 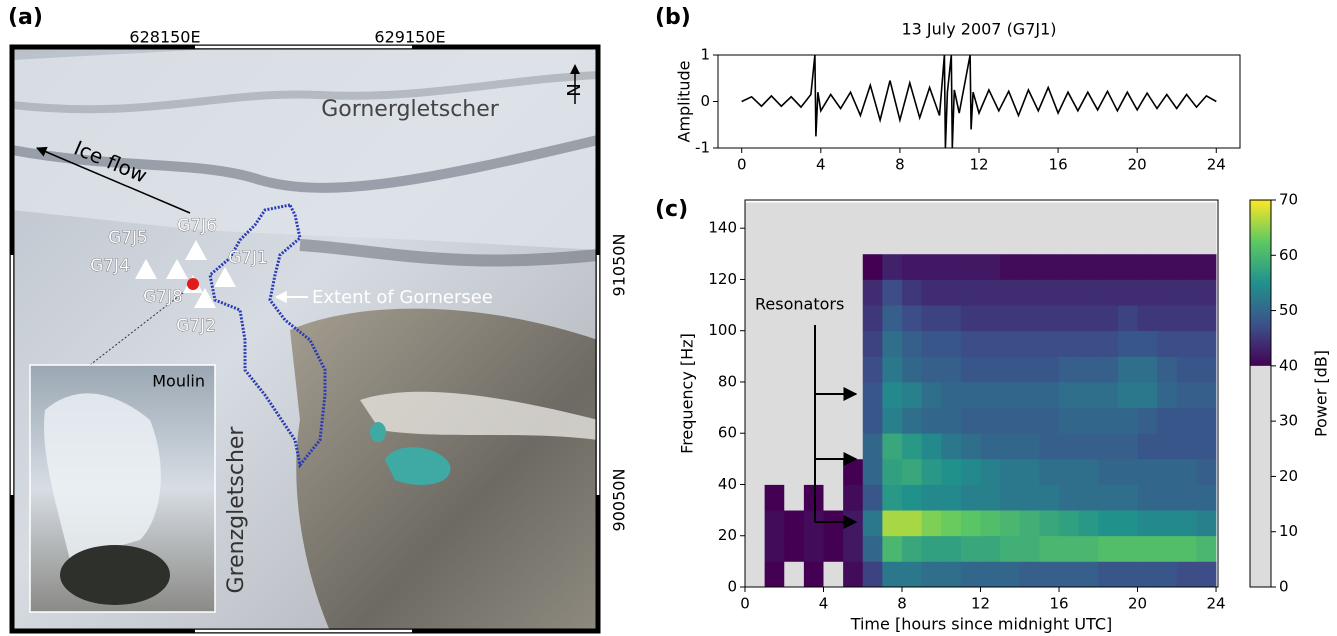 What do you see at coordinates (727, 381) in the screenshot?
I see `y-tick-label: 80` at bounding box center [727, 381].